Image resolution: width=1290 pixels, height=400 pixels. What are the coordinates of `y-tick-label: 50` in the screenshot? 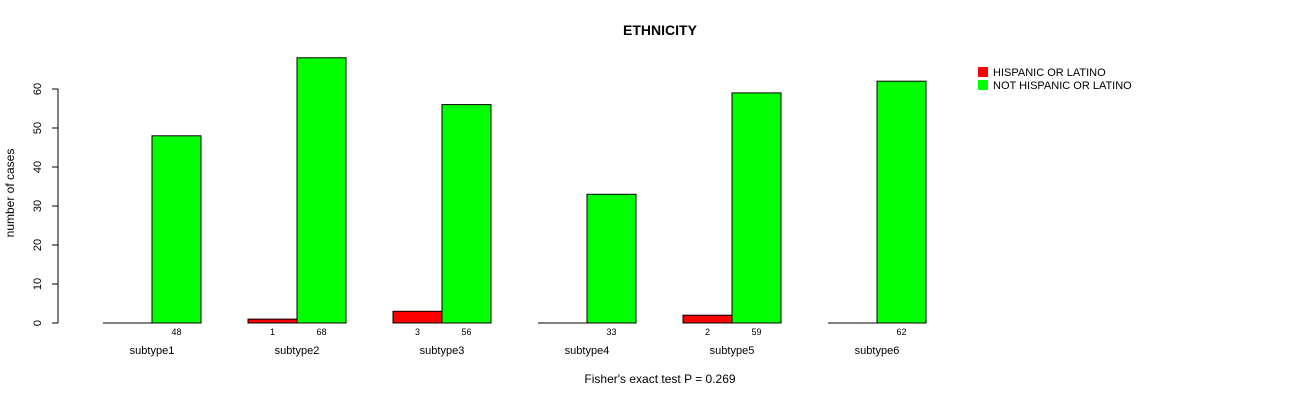 It's located at (38, 128).